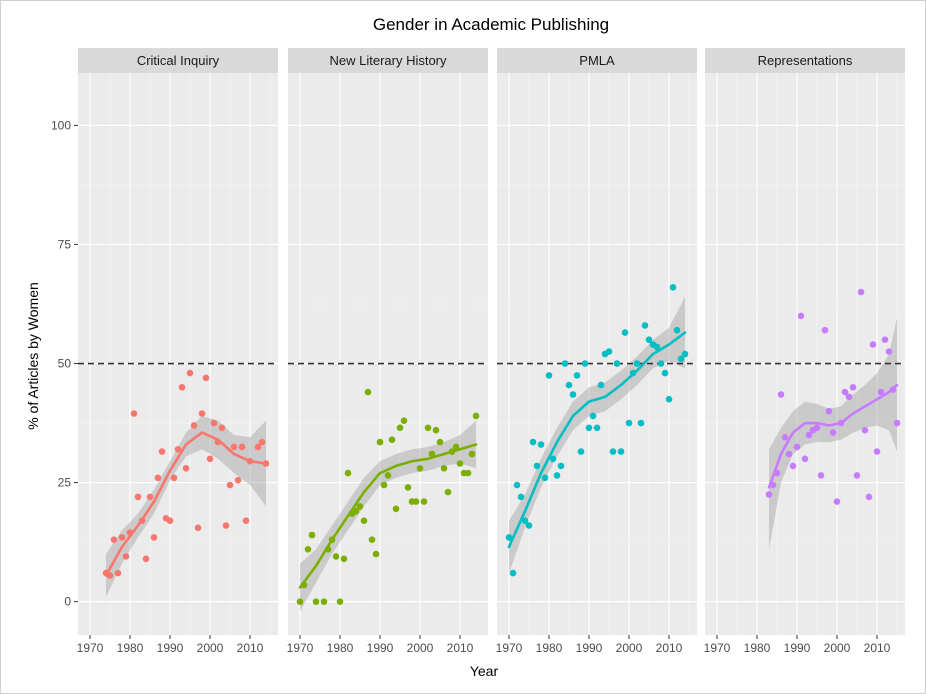  Describe the element at coordinates (877, 648) in the screenshot. I see `x-tick-label: 2010` at that location.